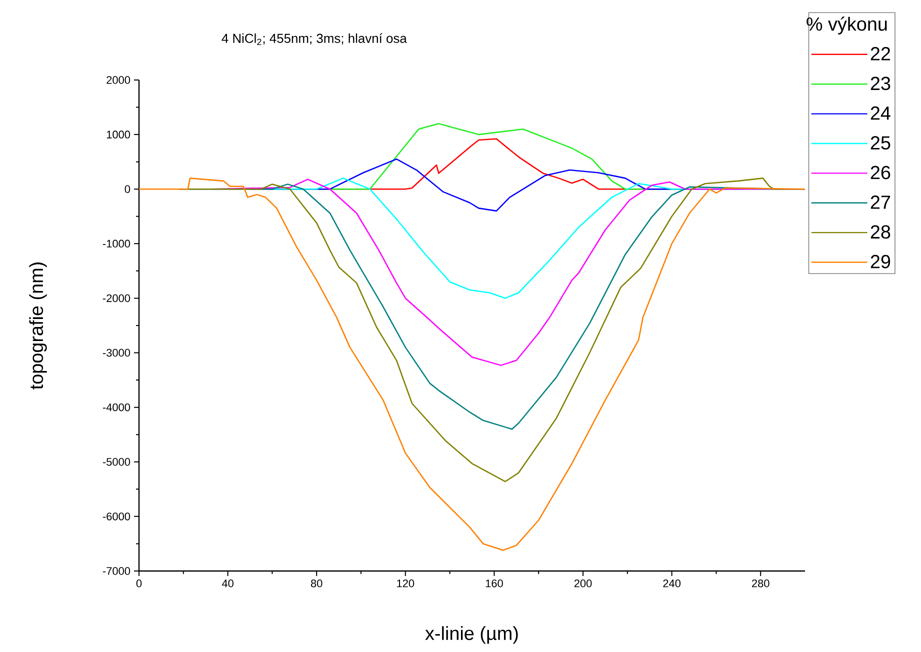 This screenshot has width=921, height=652. What do you see at coordinates (880, 53) in the screenshot?
I see `legend-label: 22` at bounding box center [880, 53].